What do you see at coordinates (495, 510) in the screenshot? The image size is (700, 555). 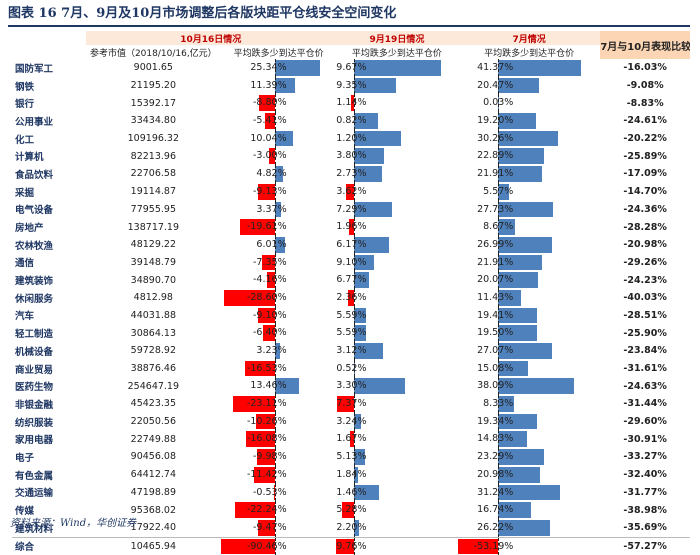 I see `jul-value: 16.74%` at bounding box center [495, 510].